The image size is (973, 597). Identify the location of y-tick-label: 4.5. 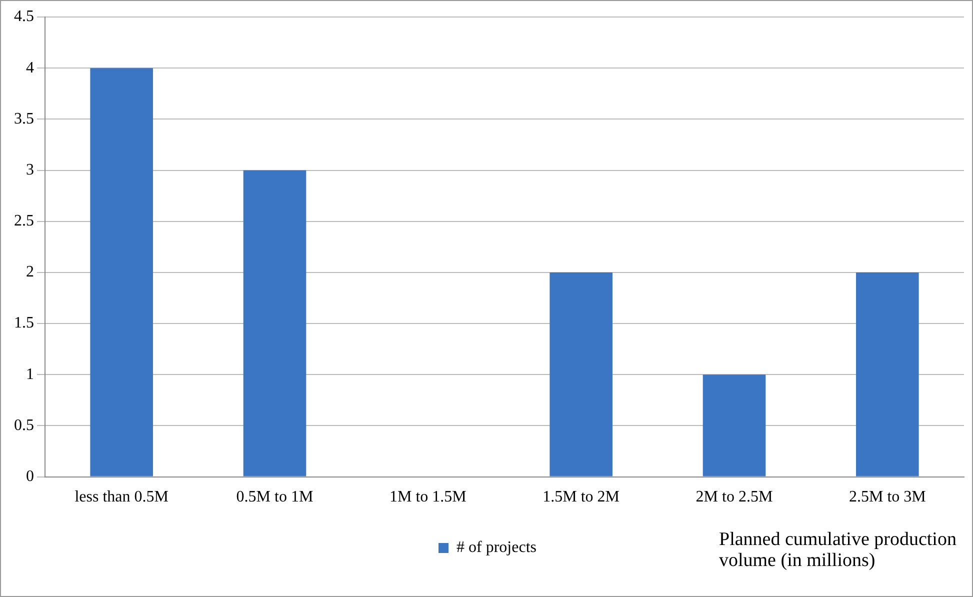
(24, 17).